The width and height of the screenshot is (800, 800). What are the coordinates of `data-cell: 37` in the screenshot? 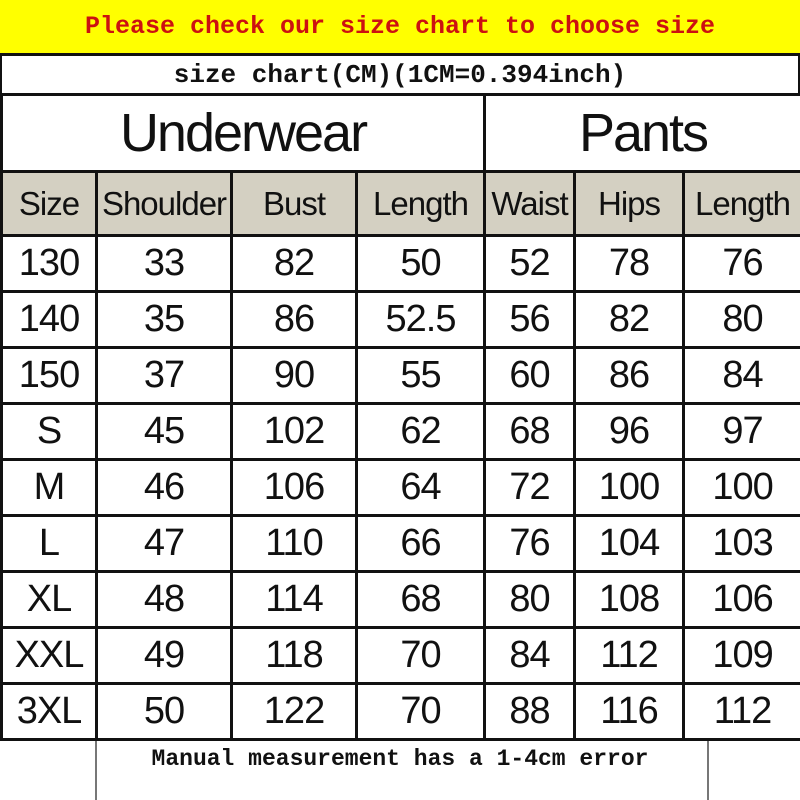 It's located at (164, 375).